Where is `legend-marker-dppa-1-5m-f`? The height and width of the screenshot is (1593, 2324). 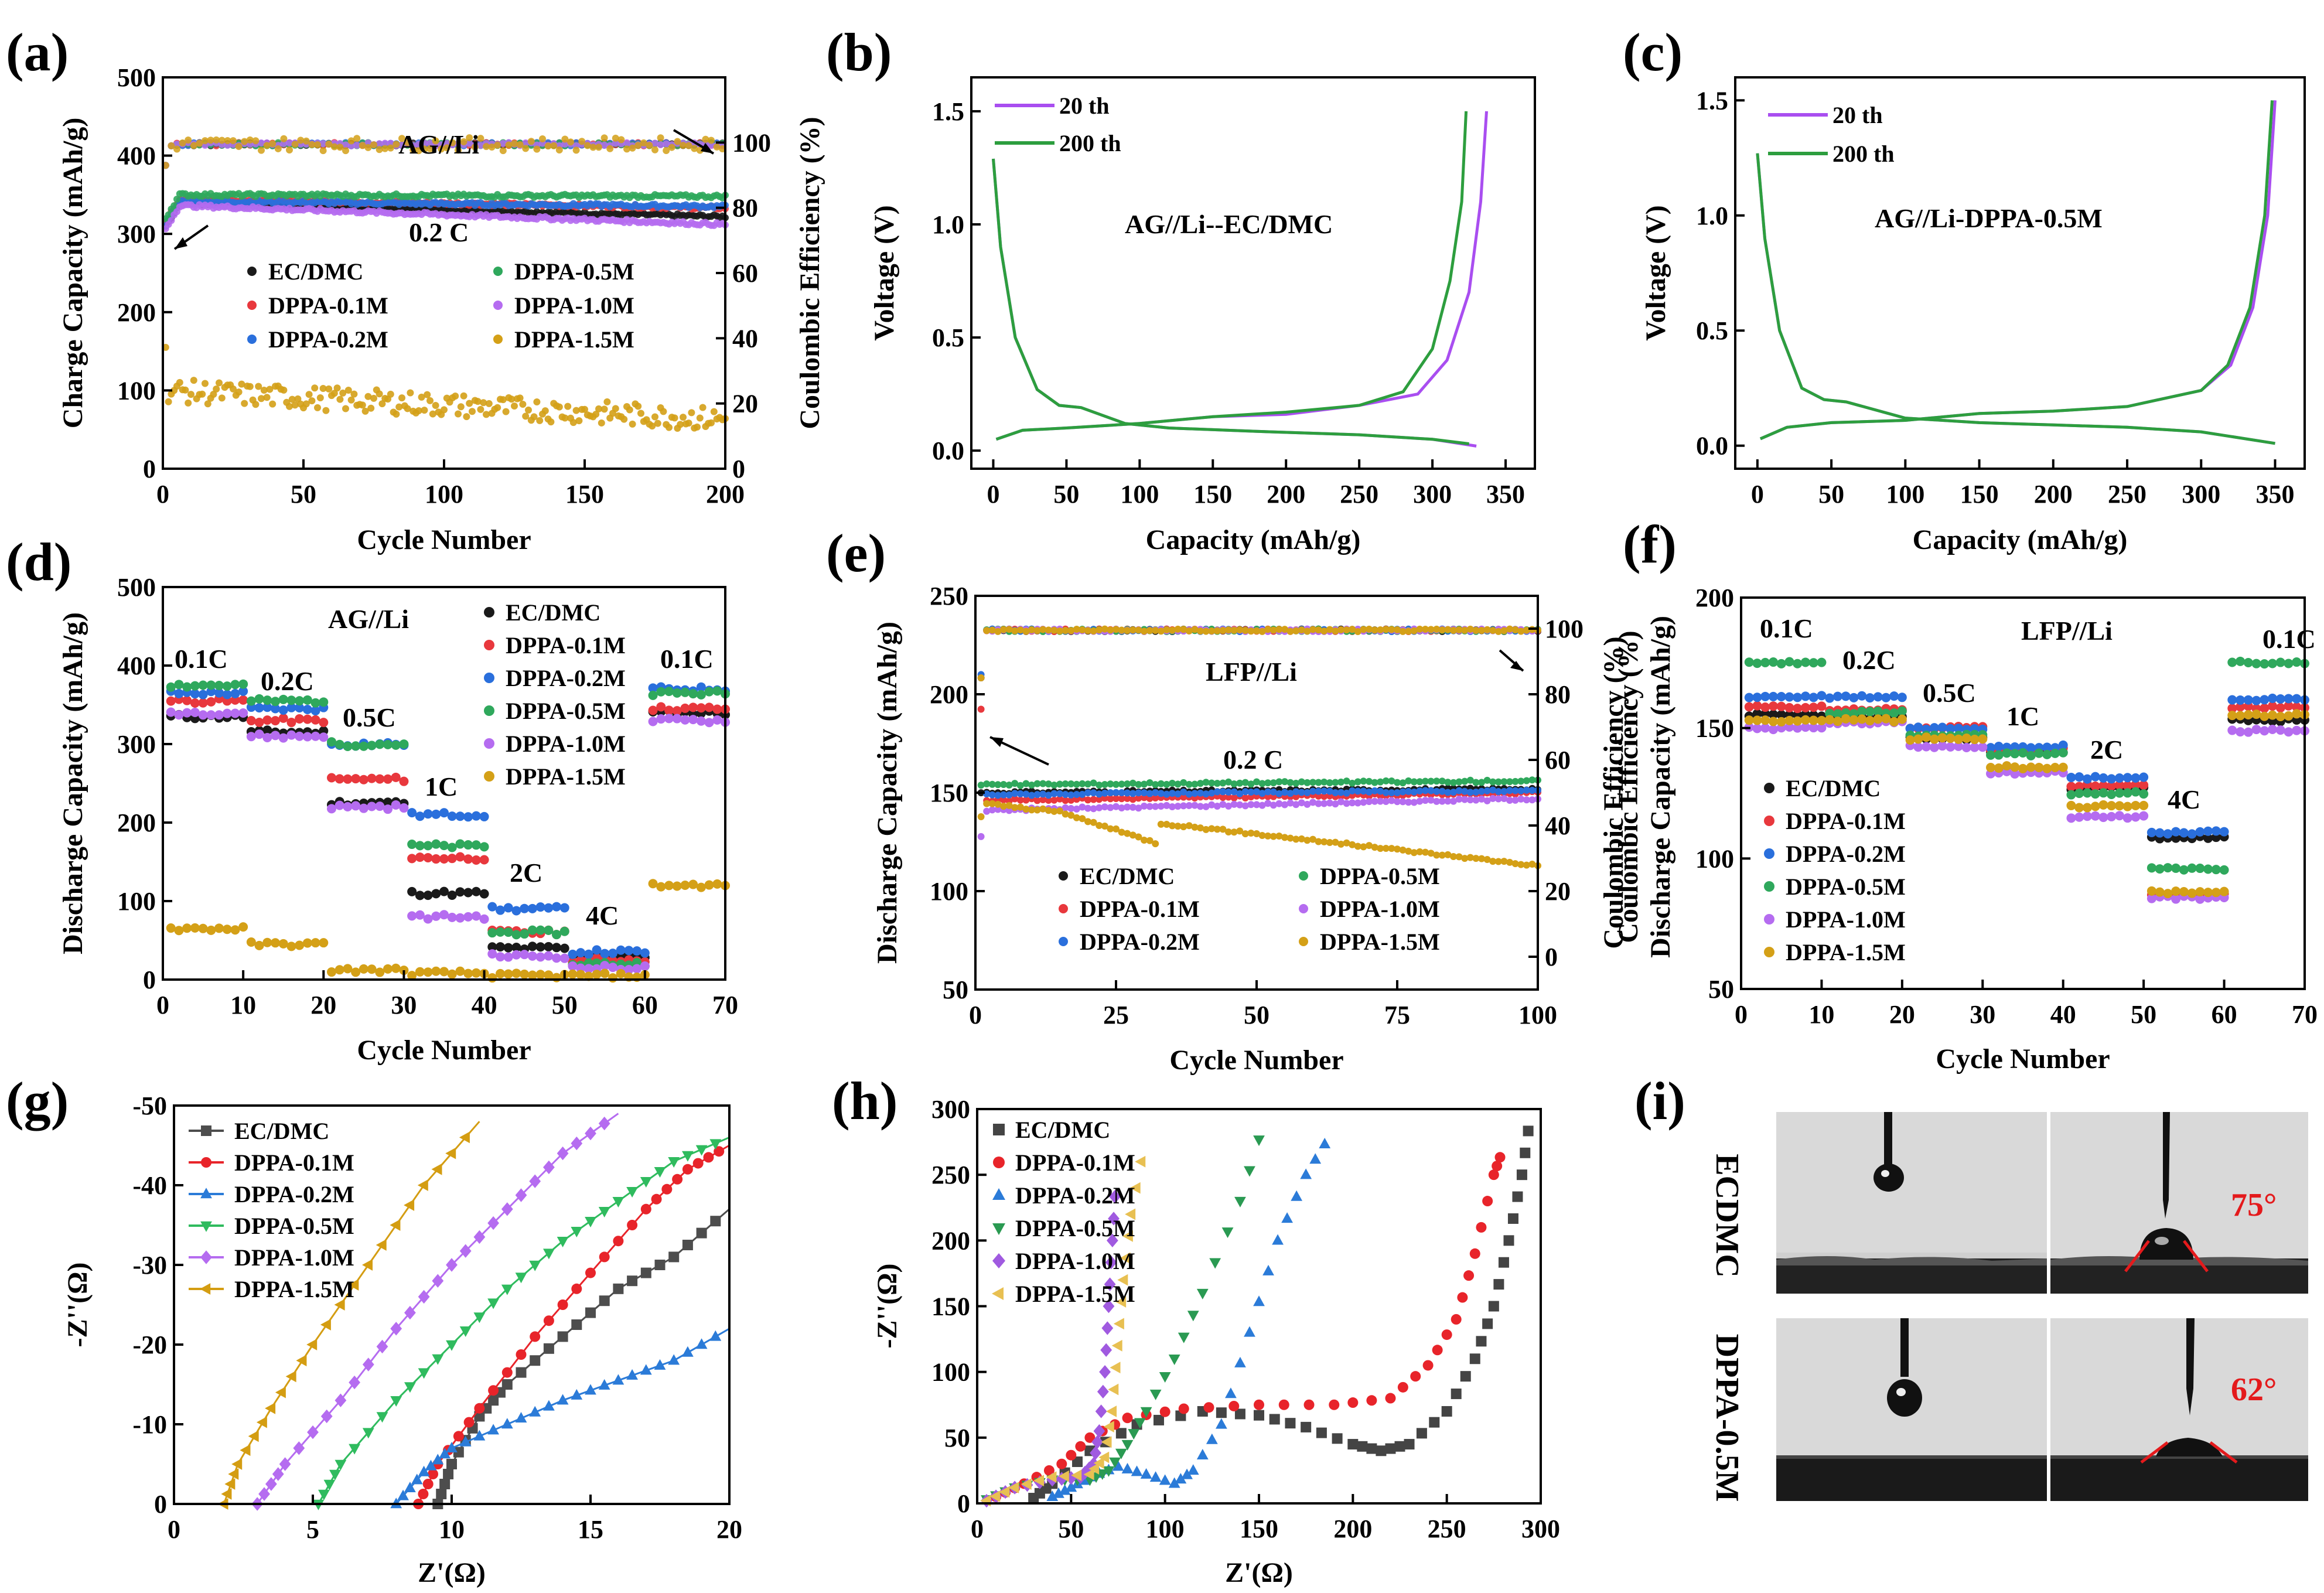 legend-marker-dppa-1-5m-f is located at coordinates (1769, 952).